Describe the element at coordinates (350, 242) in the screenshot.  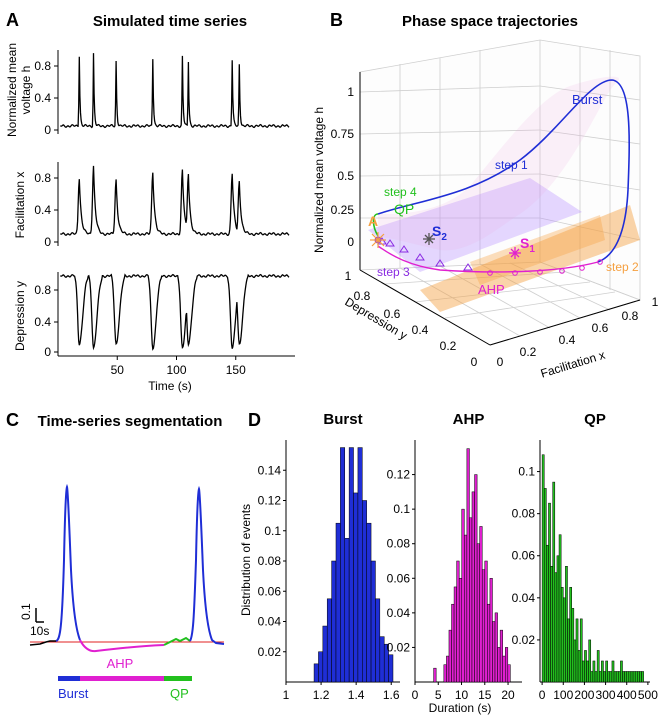
I see `b-ztick: 0` at that location.